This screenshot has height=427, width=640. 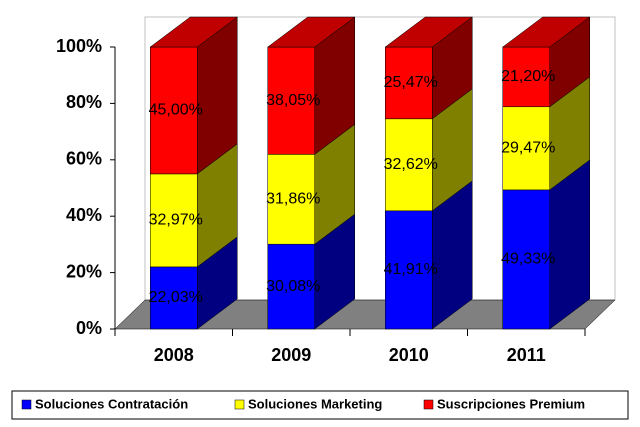 I want to click on legend-label: Soluciones Contratación, so click(x=111, y=403).